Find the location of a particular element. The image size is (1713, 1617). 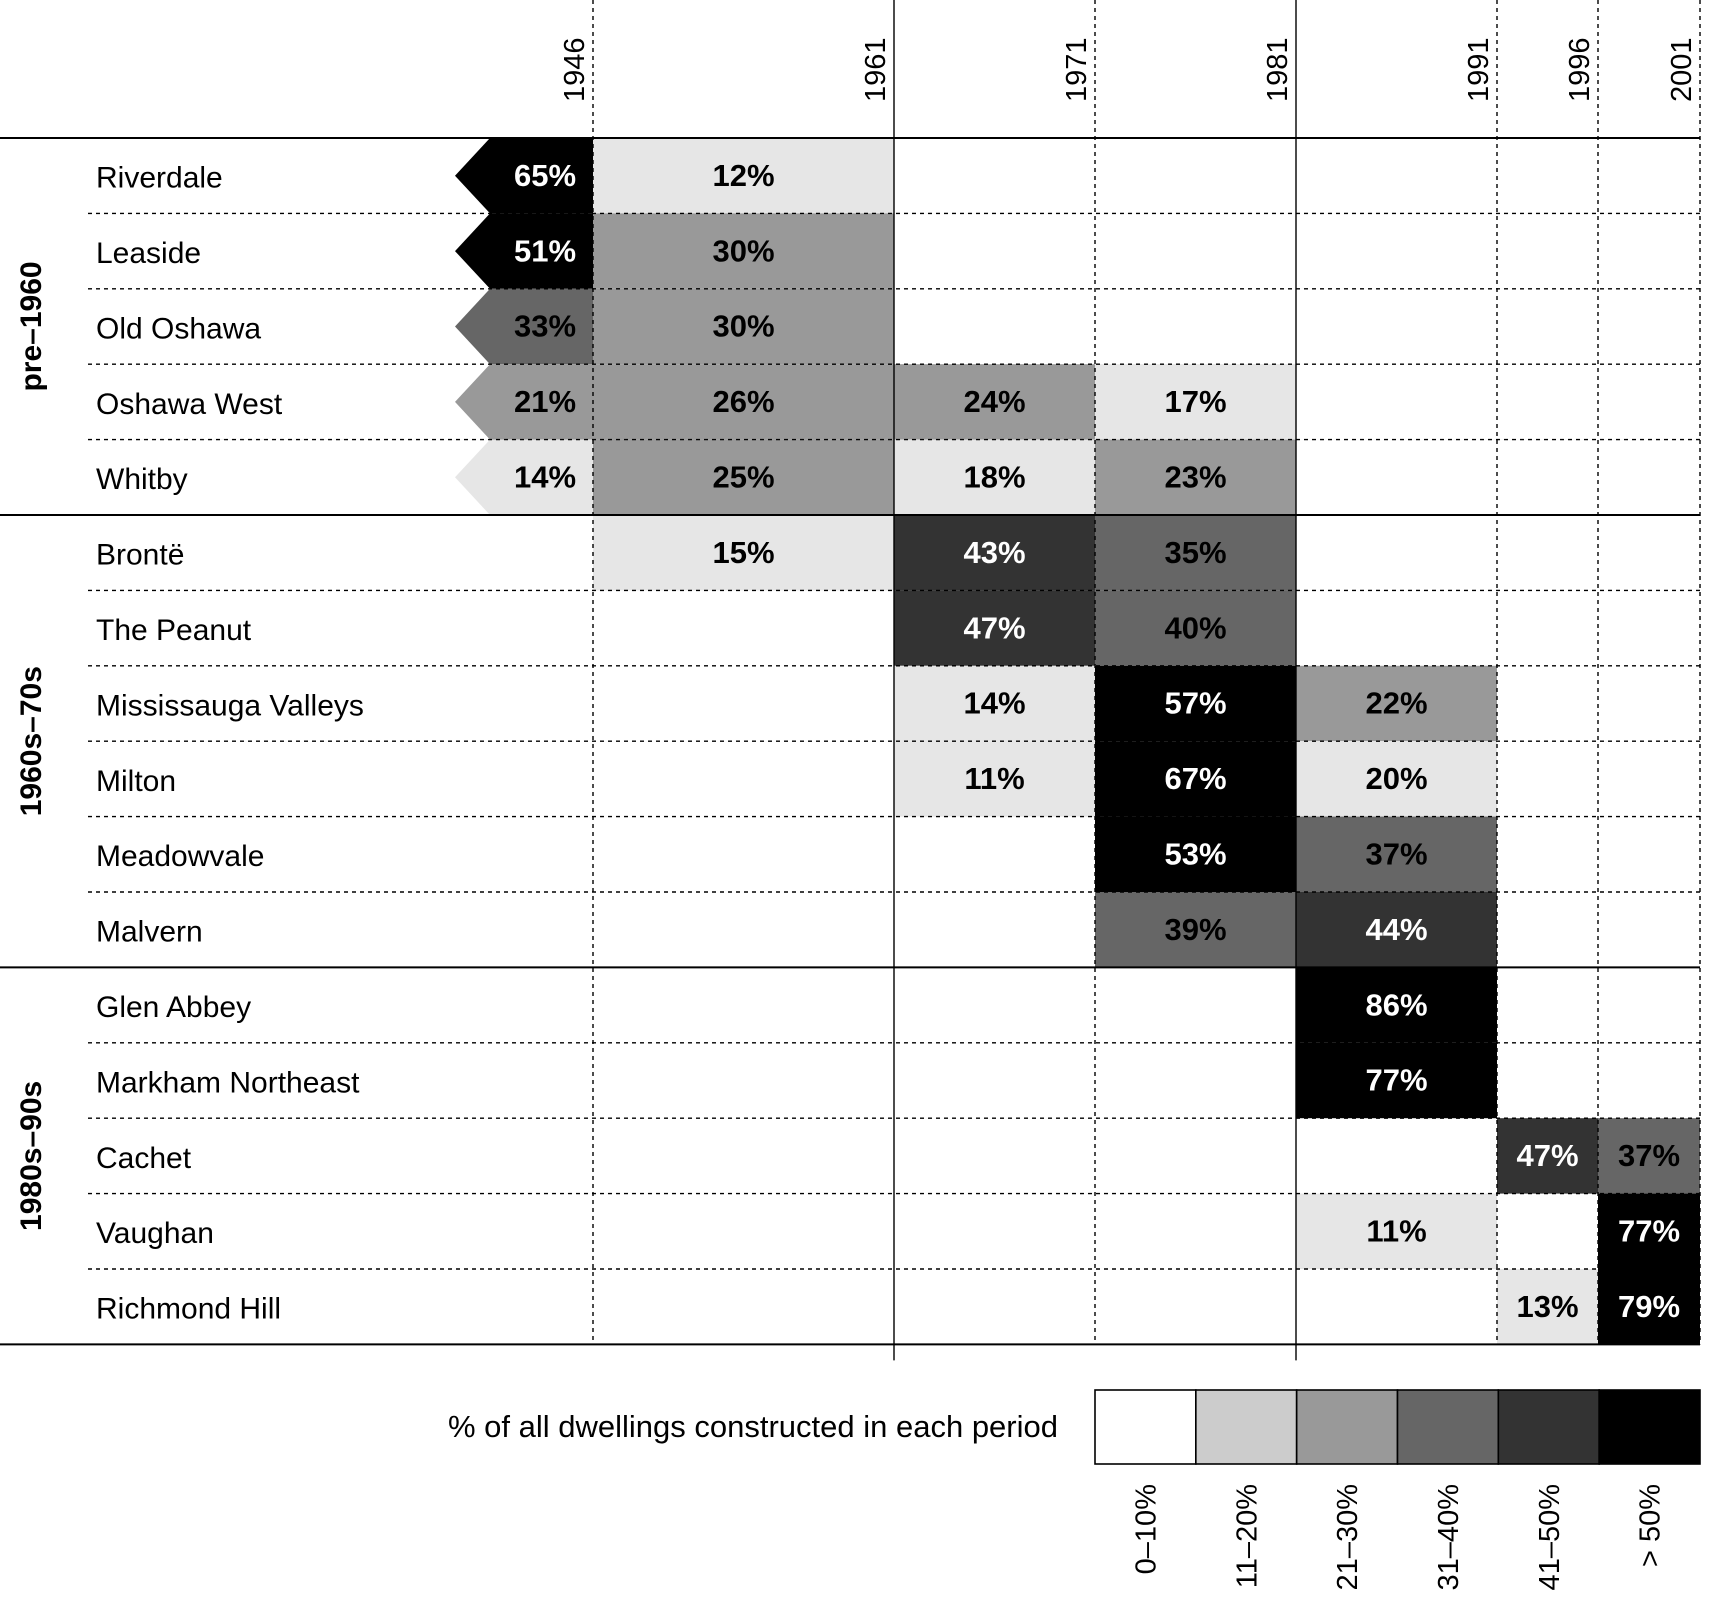

row-name: Oshawa West is located at coordinates (189, 404).